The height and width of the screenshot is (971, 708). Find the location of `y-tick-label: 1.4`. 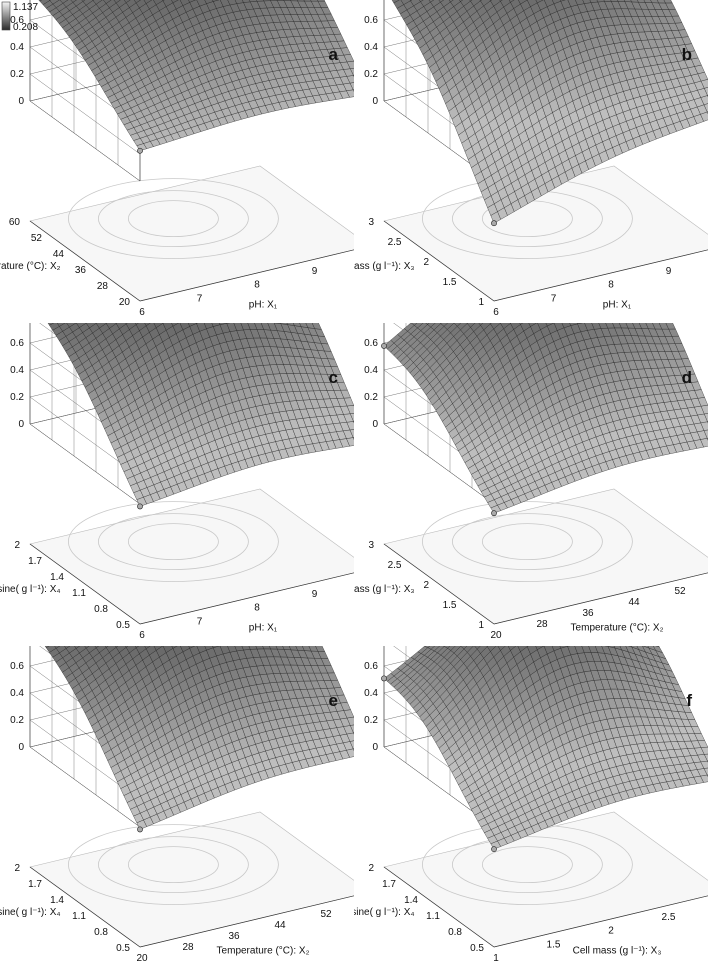

y-tick-label: 1.4 is located at coordinates (57, 900).